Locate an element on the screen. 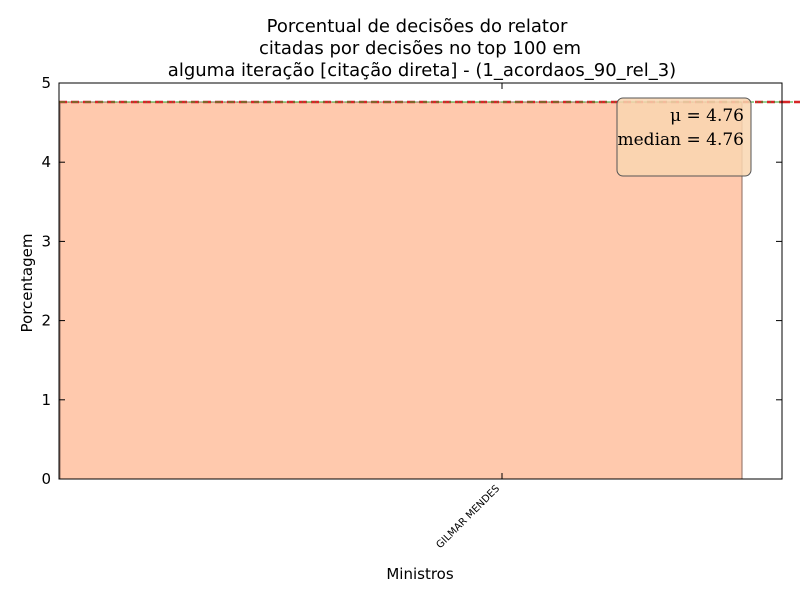 The width and height of the screenshot is (800, 600). stats-mean: μ = 4.76 is located at coordinates (707, 116).